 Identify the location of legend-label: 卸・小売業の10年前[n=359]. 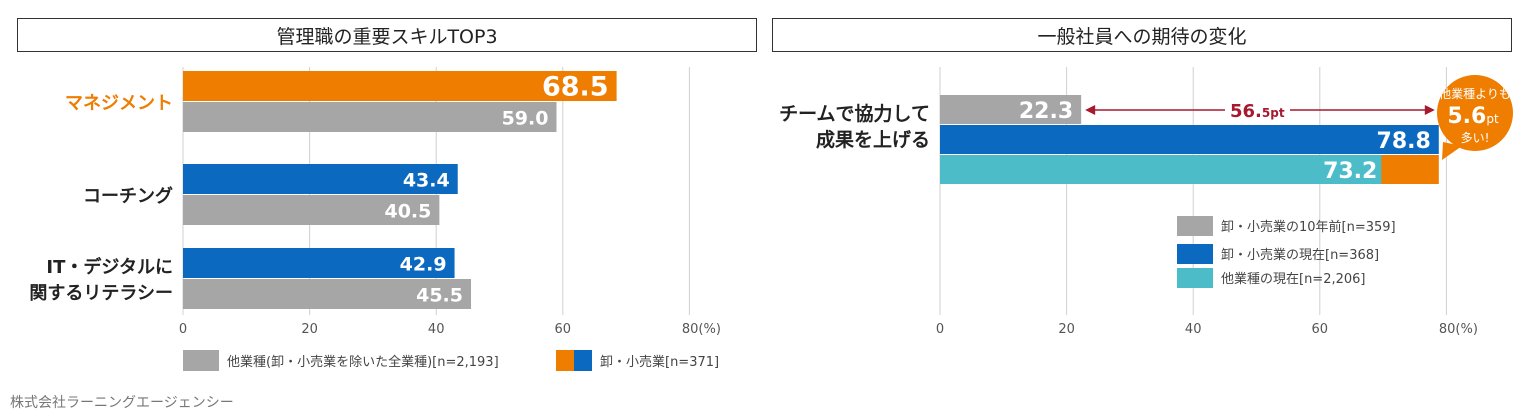
(1308, 227).